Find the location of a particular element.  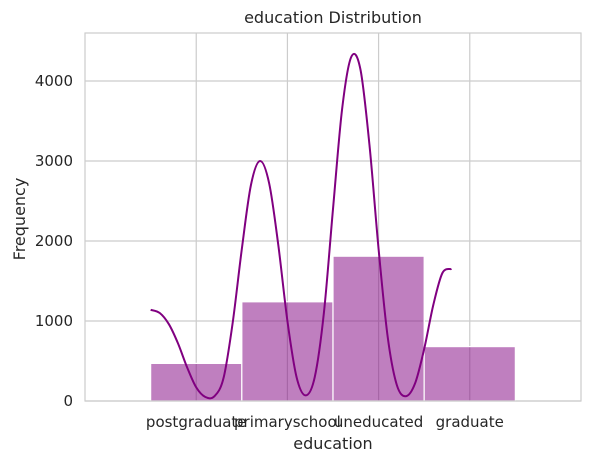

bar-graduate is located at coordinates (469, 374).